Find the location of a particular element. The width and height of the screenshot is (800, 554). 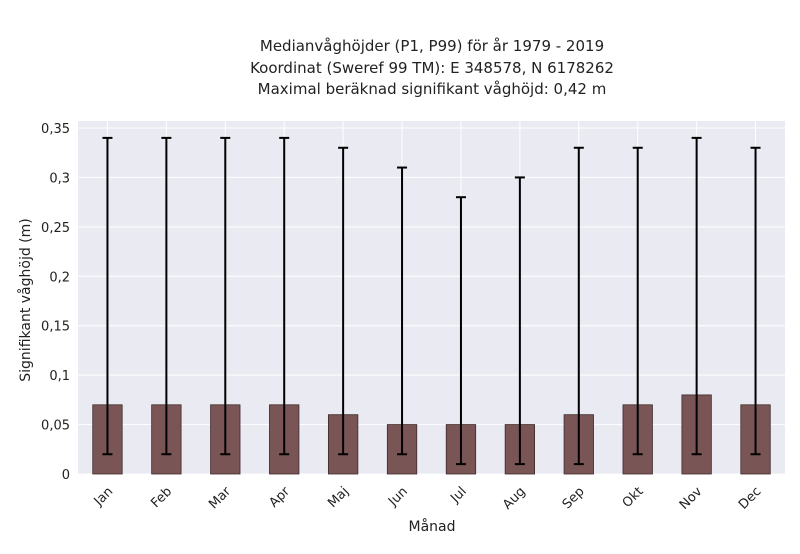

x-axis-ticks: Jan Feb Mar Apr Maj Jun Jul Aug Sep Okt Nov Dec is located at coordinates (428, 498).